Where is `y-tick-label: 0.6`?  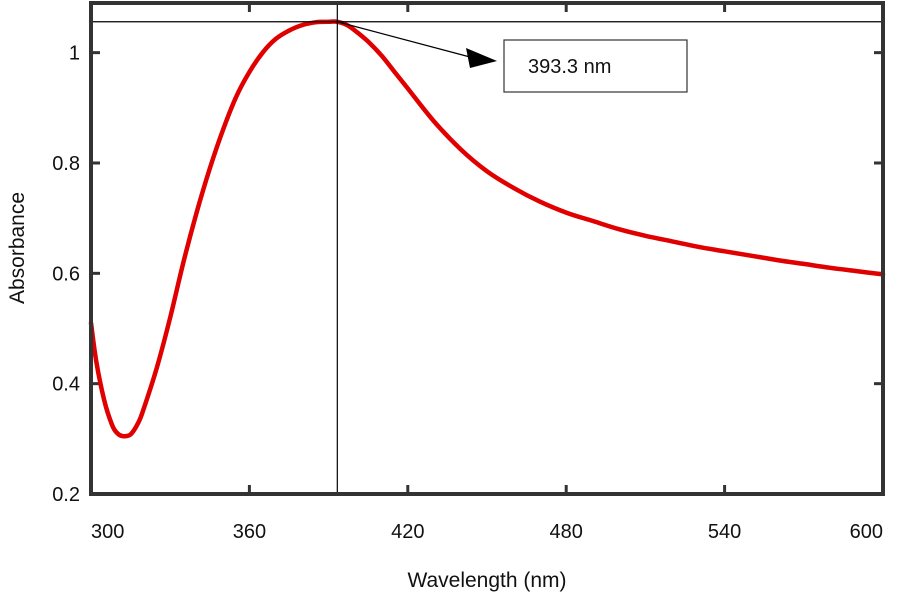
y-tick-label: 0.6 is located at coordinates (66, 274).